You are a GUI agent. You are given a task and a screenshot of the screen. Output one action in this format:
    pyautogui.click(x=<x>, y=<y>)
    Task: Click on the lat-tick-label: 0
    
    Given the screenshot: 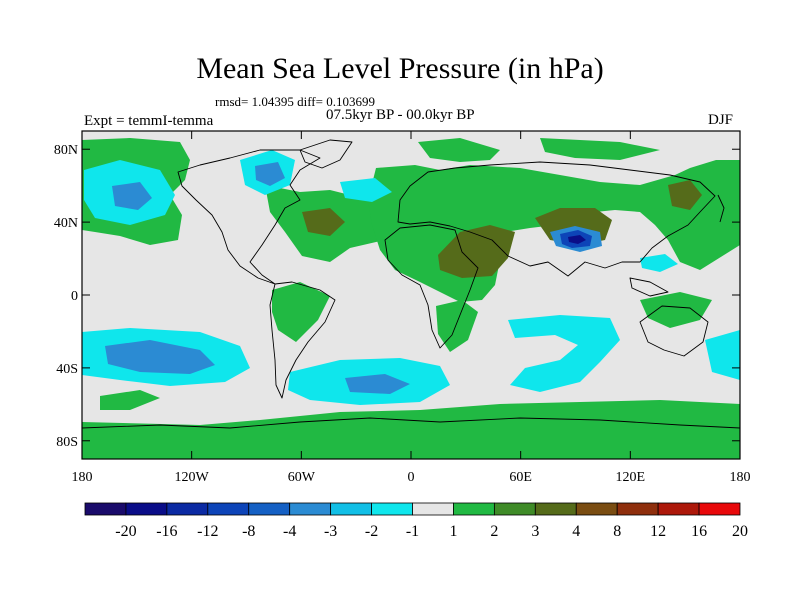 What is the action you would take?
    pyautogui.click(x=74, y=296)
    